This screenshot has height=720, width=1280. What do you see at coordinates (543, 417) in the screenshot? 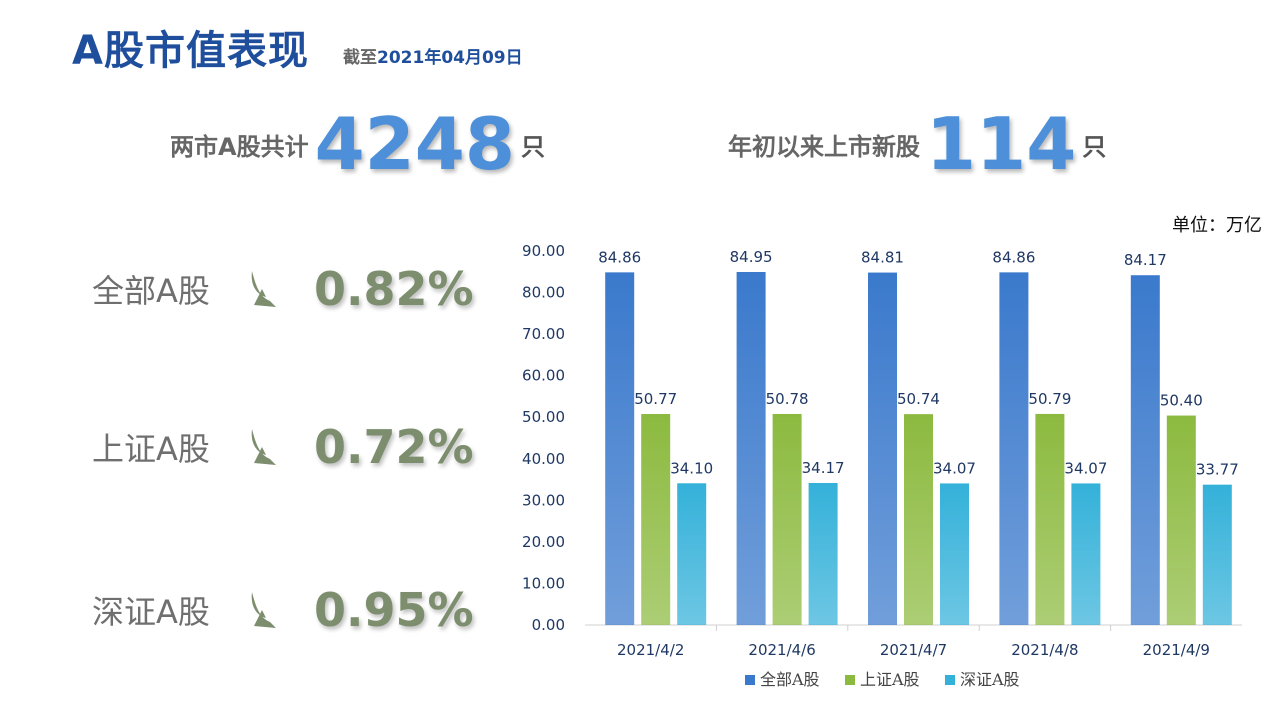
I see `y-tick-label: 50.00` at bounding box center [543, 417].